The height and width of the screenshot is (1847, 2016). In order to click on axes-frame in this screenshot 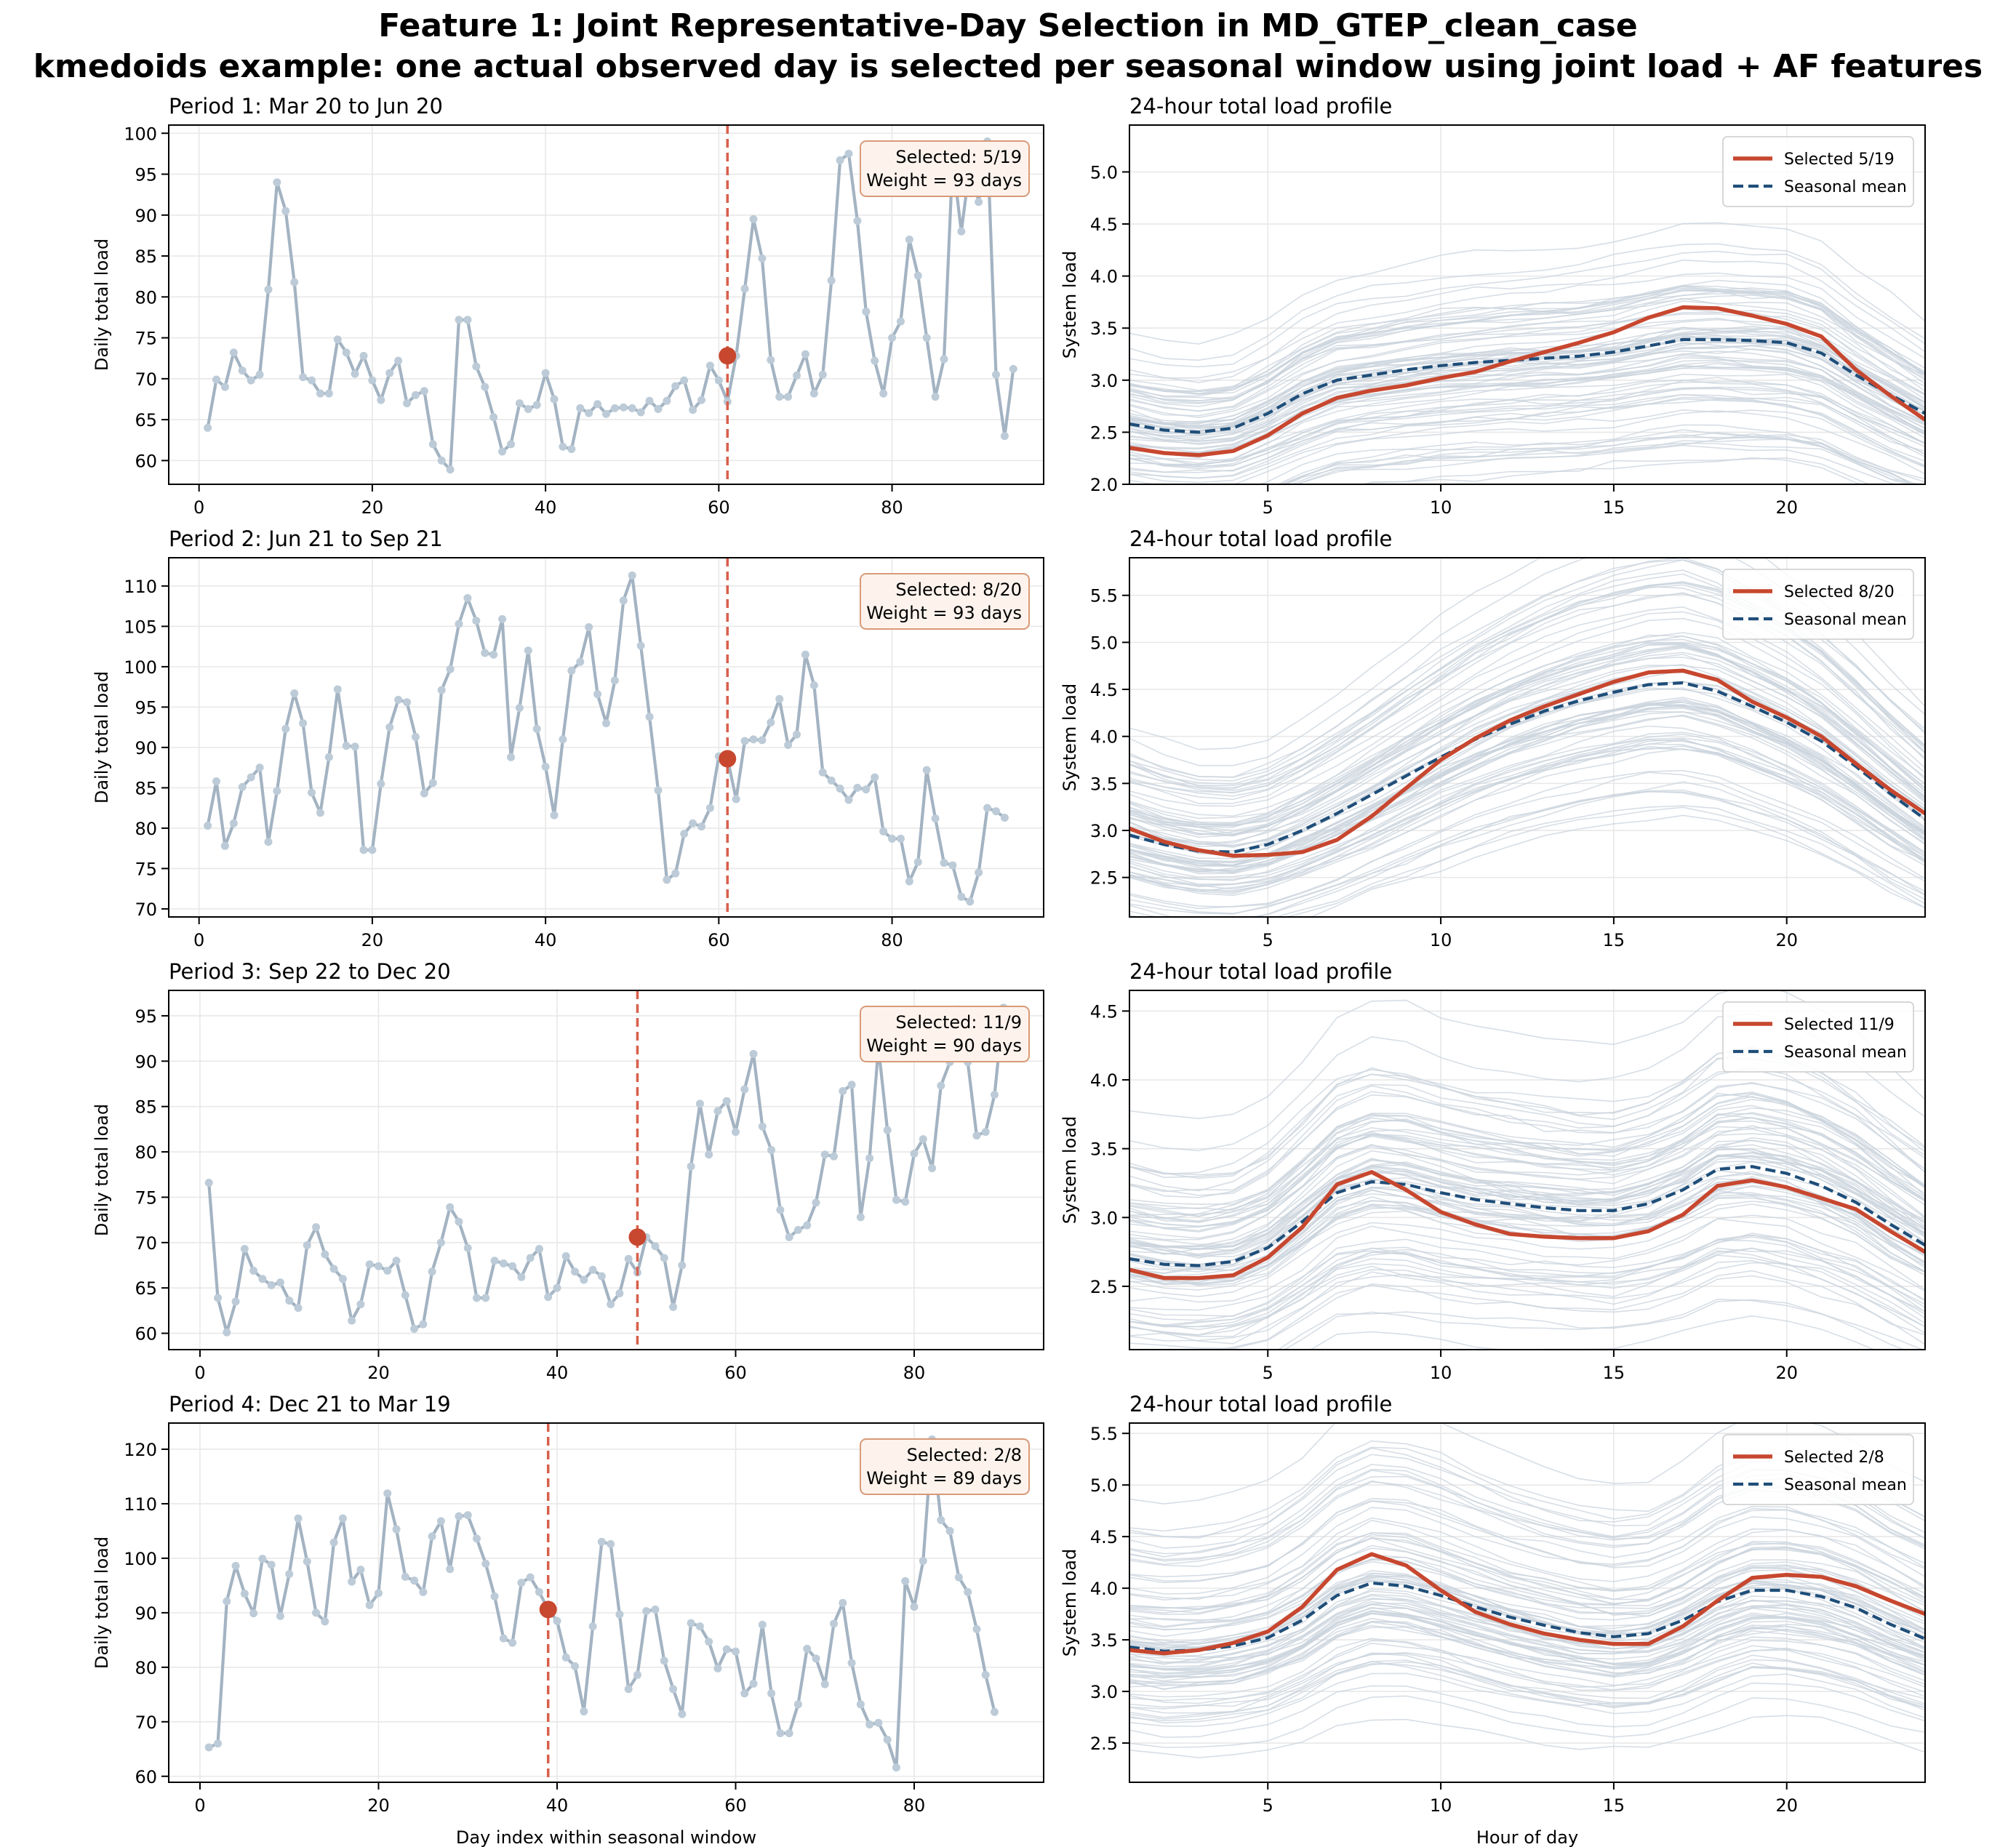, I will do `click(606, 1602)`.